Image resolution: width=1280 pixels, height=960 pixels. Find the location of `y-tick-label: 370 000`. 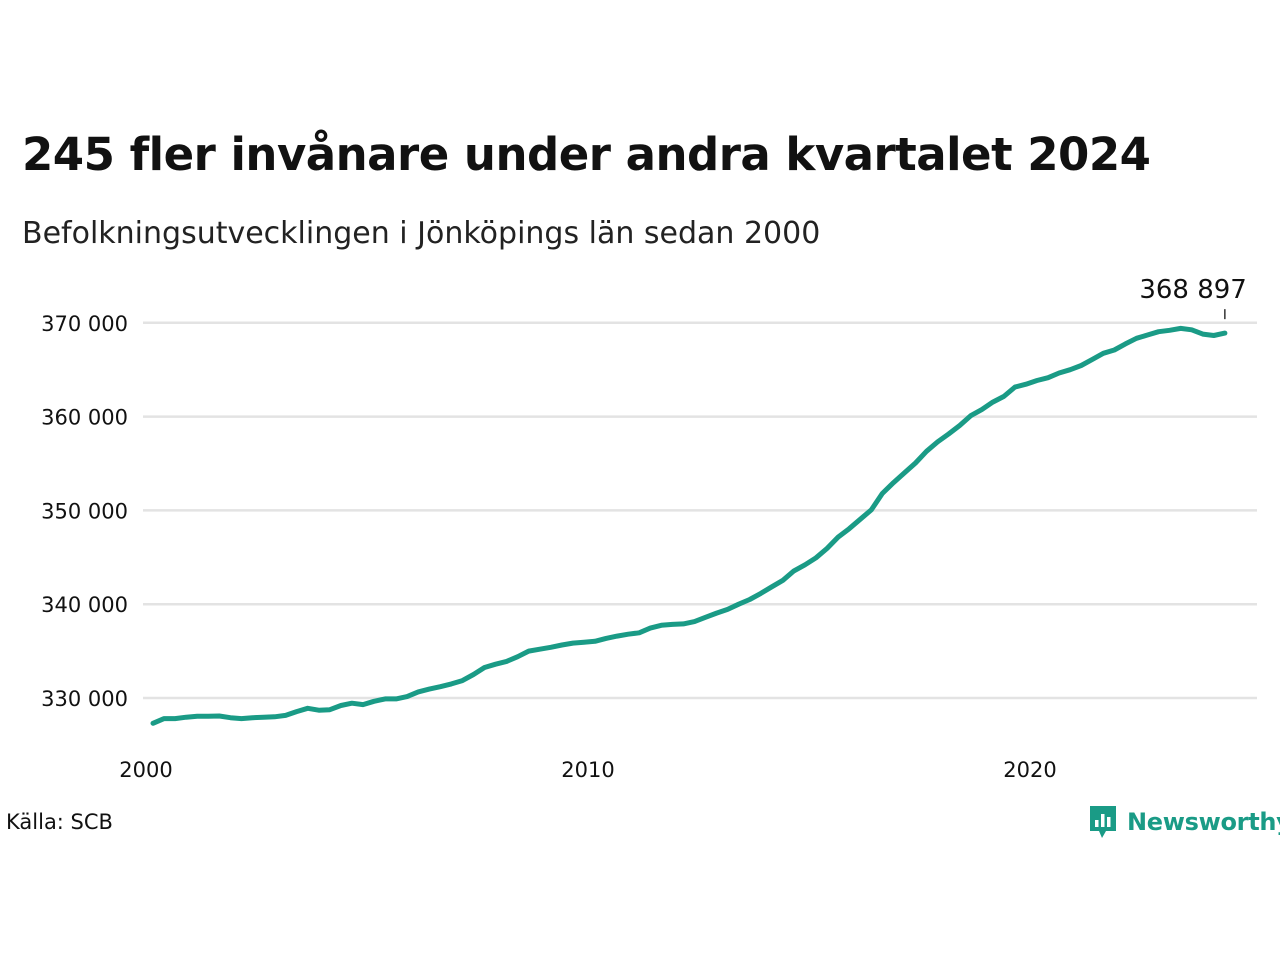

y-tick-label: 370 000 is located at coordinates (84, 324).